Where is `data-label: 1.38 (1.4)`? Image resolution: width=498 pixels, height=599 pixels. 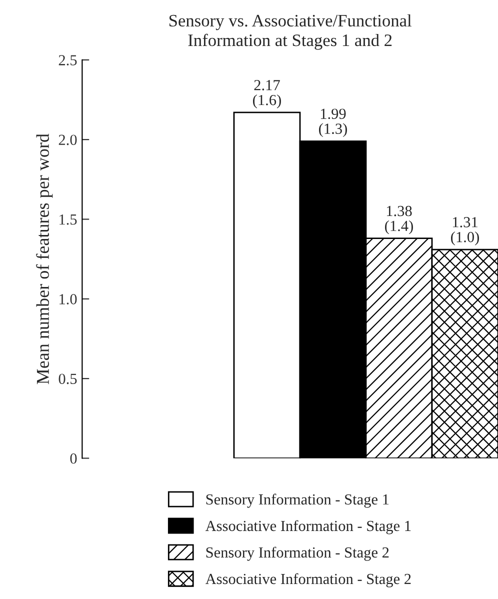
data-label: 1.38 (1.4) is located at coordinates (399, 220).